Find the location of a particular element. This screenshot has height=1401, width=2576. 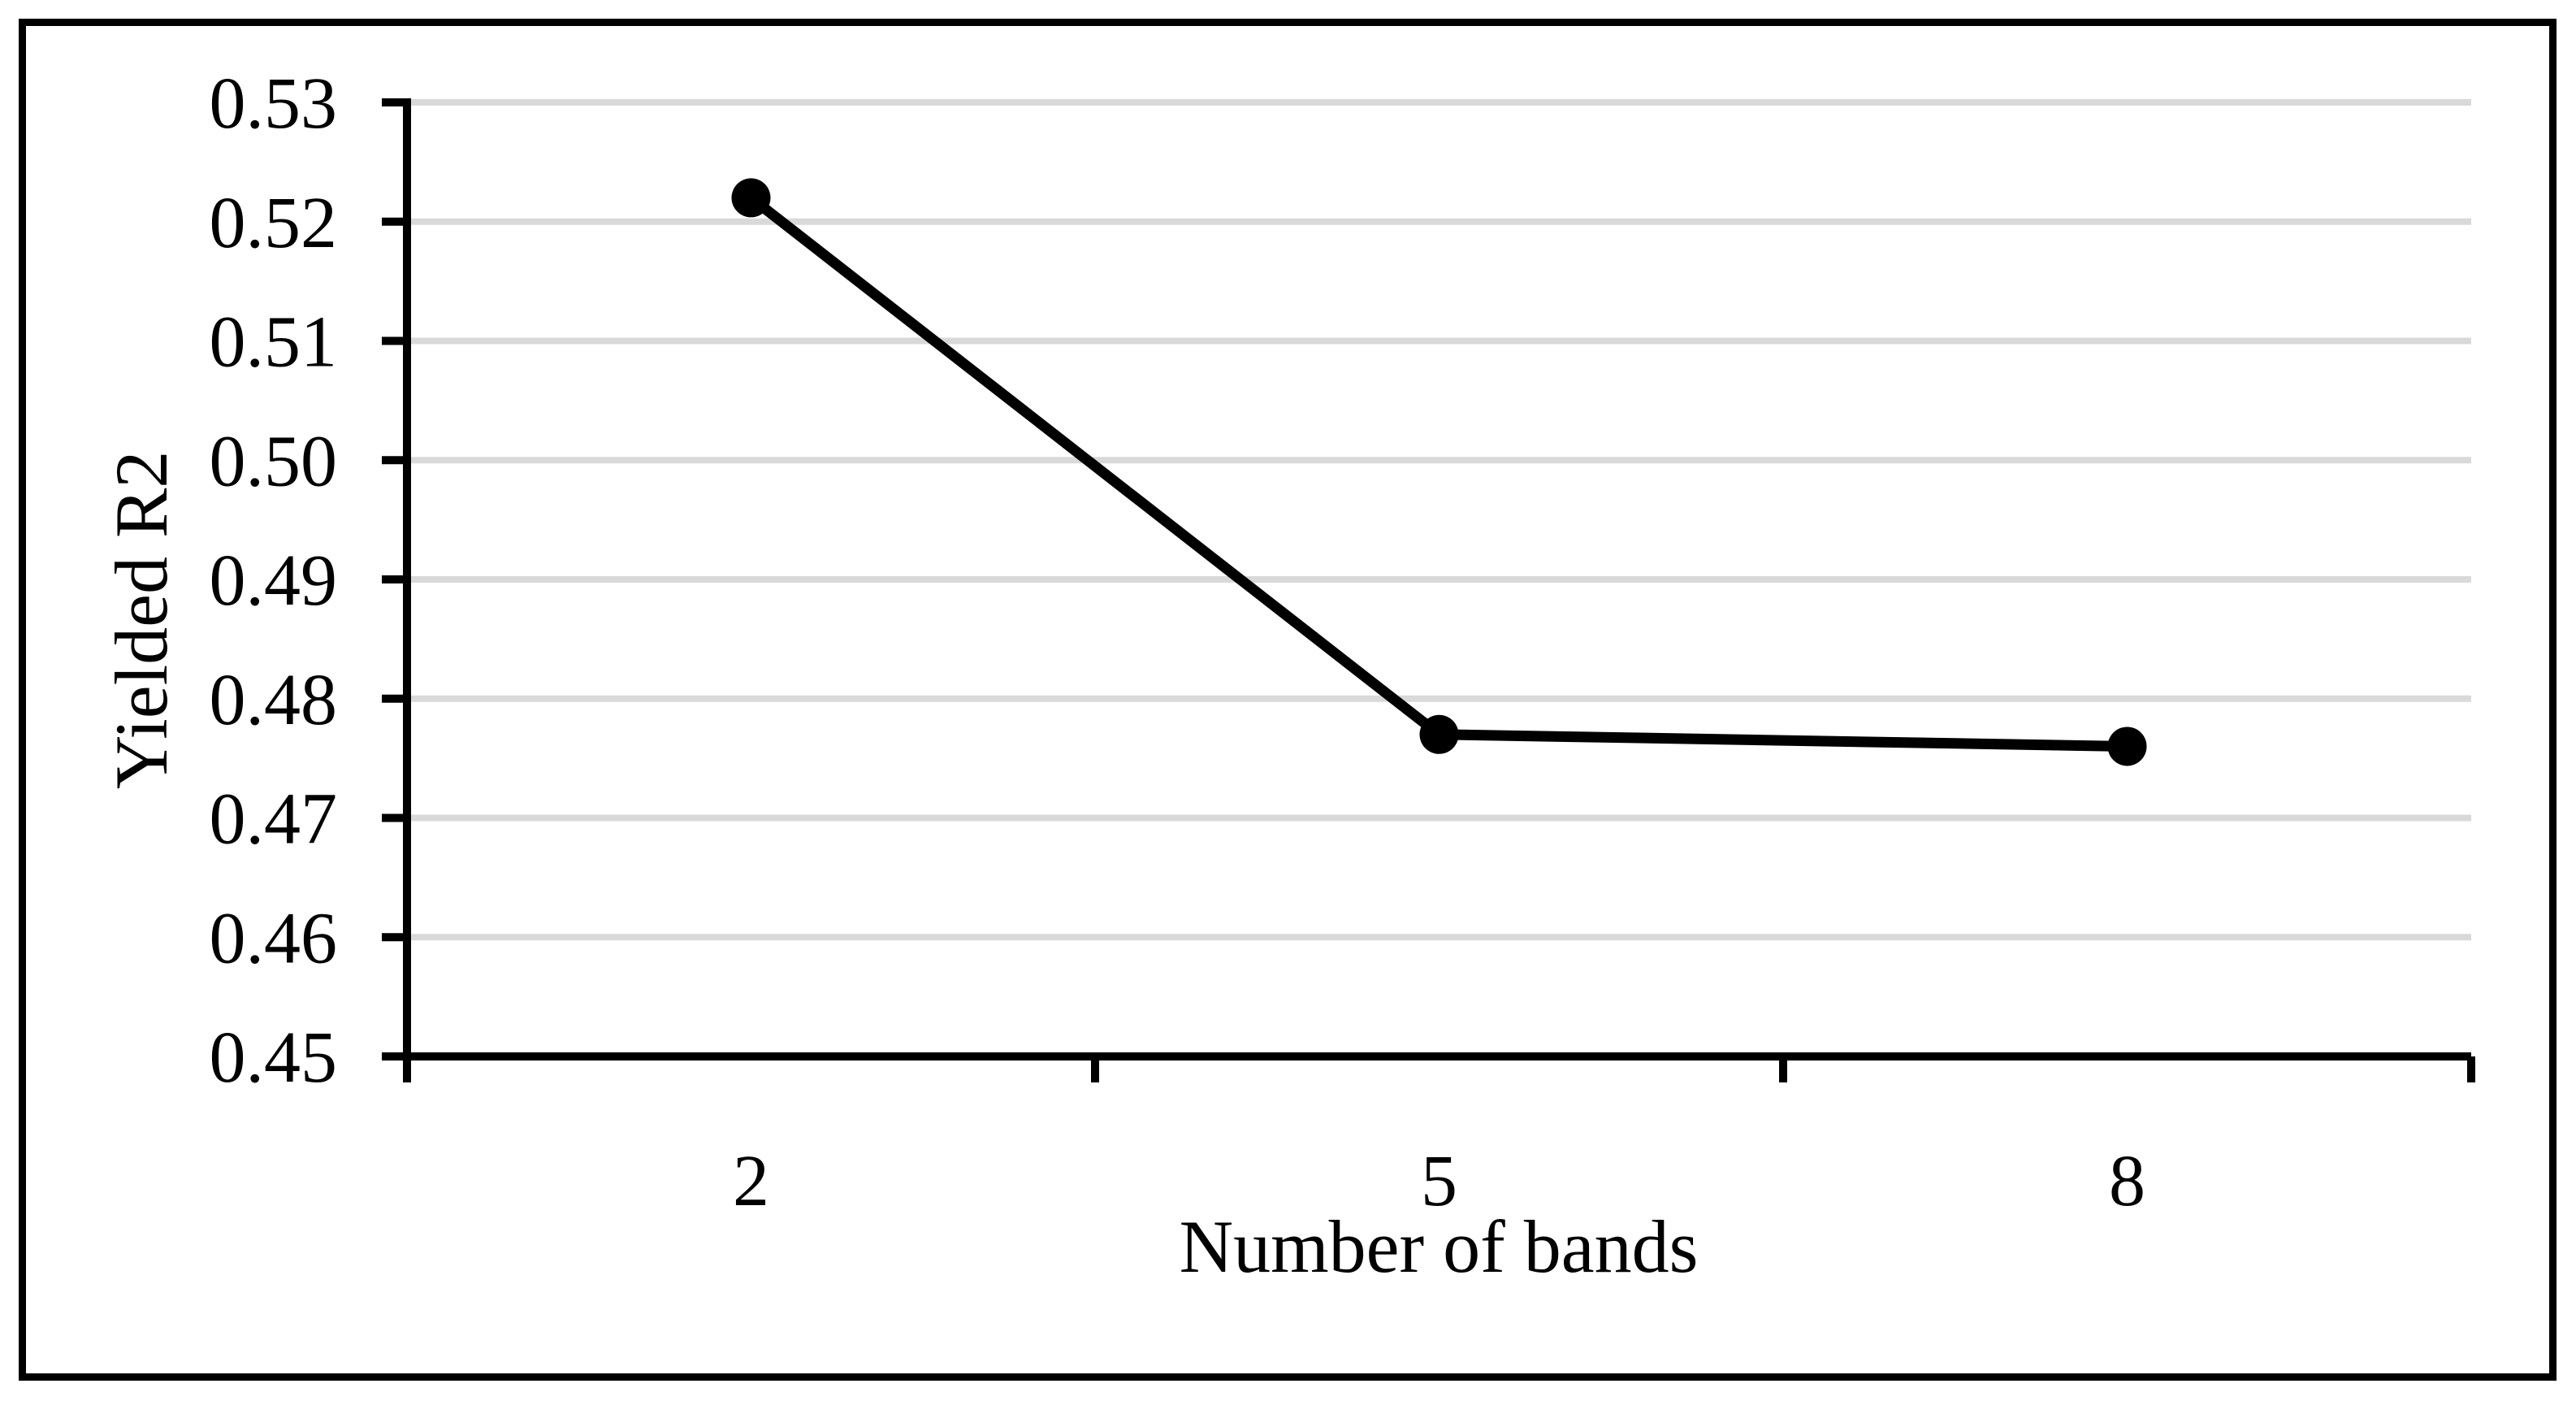

y-axis-title: Yielded R2 is located at coordinates (142, 620).